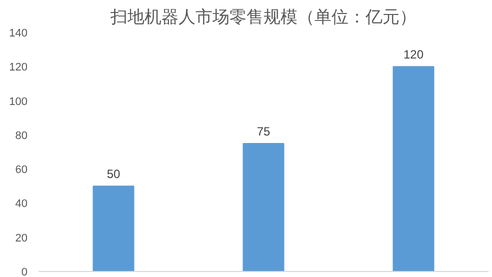  Describe the element at coordinates (113, 174) in the screenshot. I see `data-label: 50` at that location.